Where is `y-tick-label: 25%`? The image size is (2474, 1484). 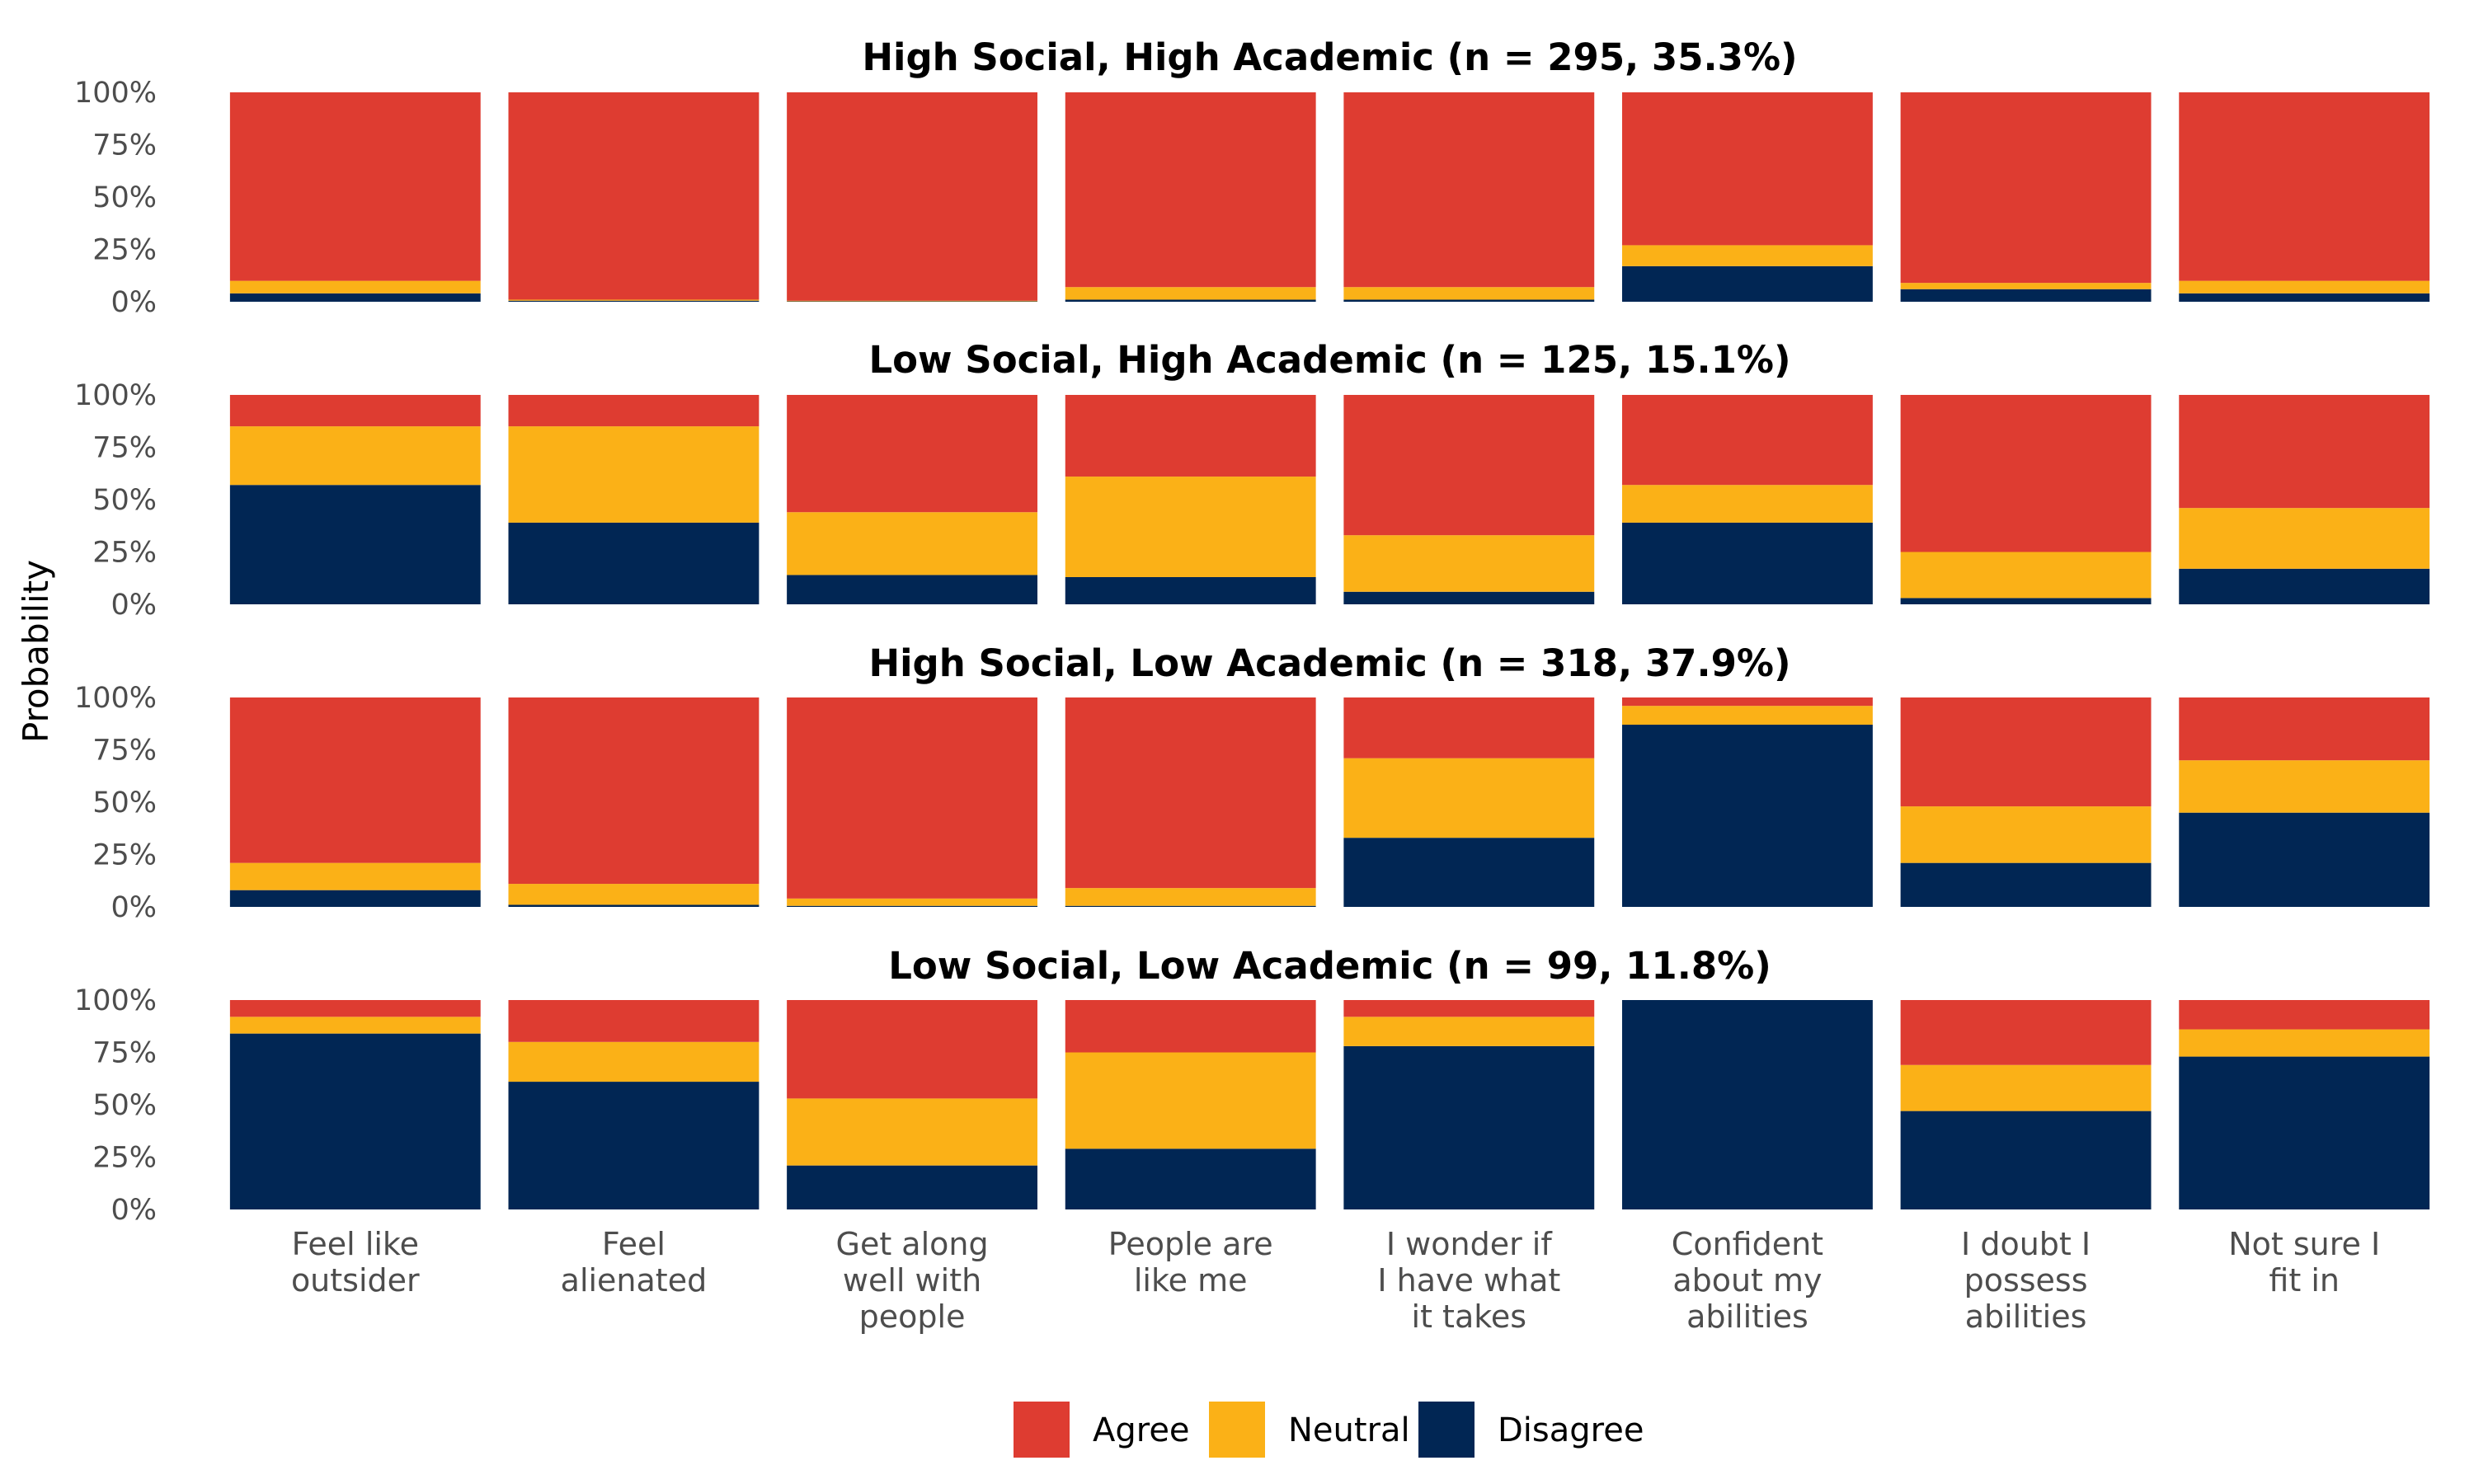
y-tick-label: 25% is located at coordinates (124, 553).